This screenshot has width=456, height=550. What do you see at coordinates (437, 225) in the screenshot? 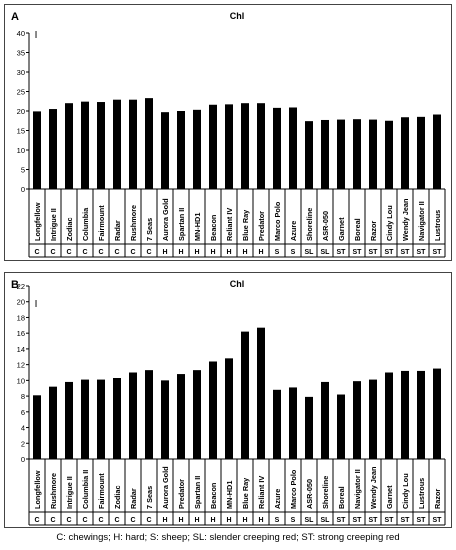
I see `chart-a-category-label: Lustrous` at bounding box center [437, 225].